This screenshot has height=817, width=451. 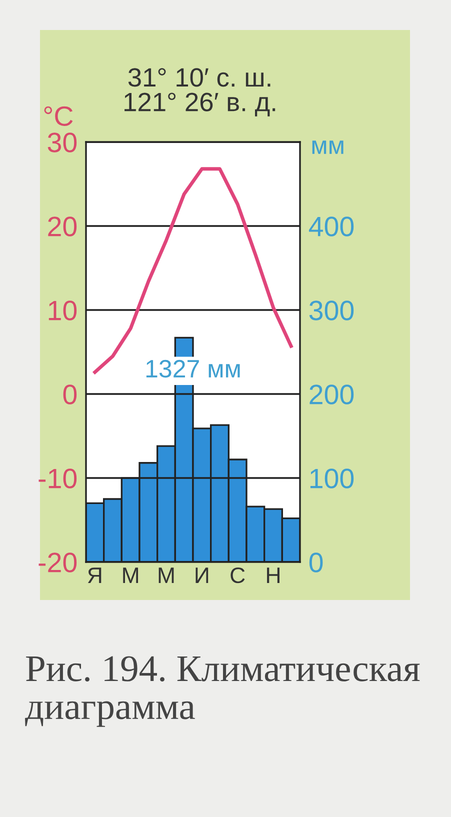 What do you see at coordinates (331, 310) in the screenshot?
I see `y2-tick-label: 300` at bounding box center [331, 310].